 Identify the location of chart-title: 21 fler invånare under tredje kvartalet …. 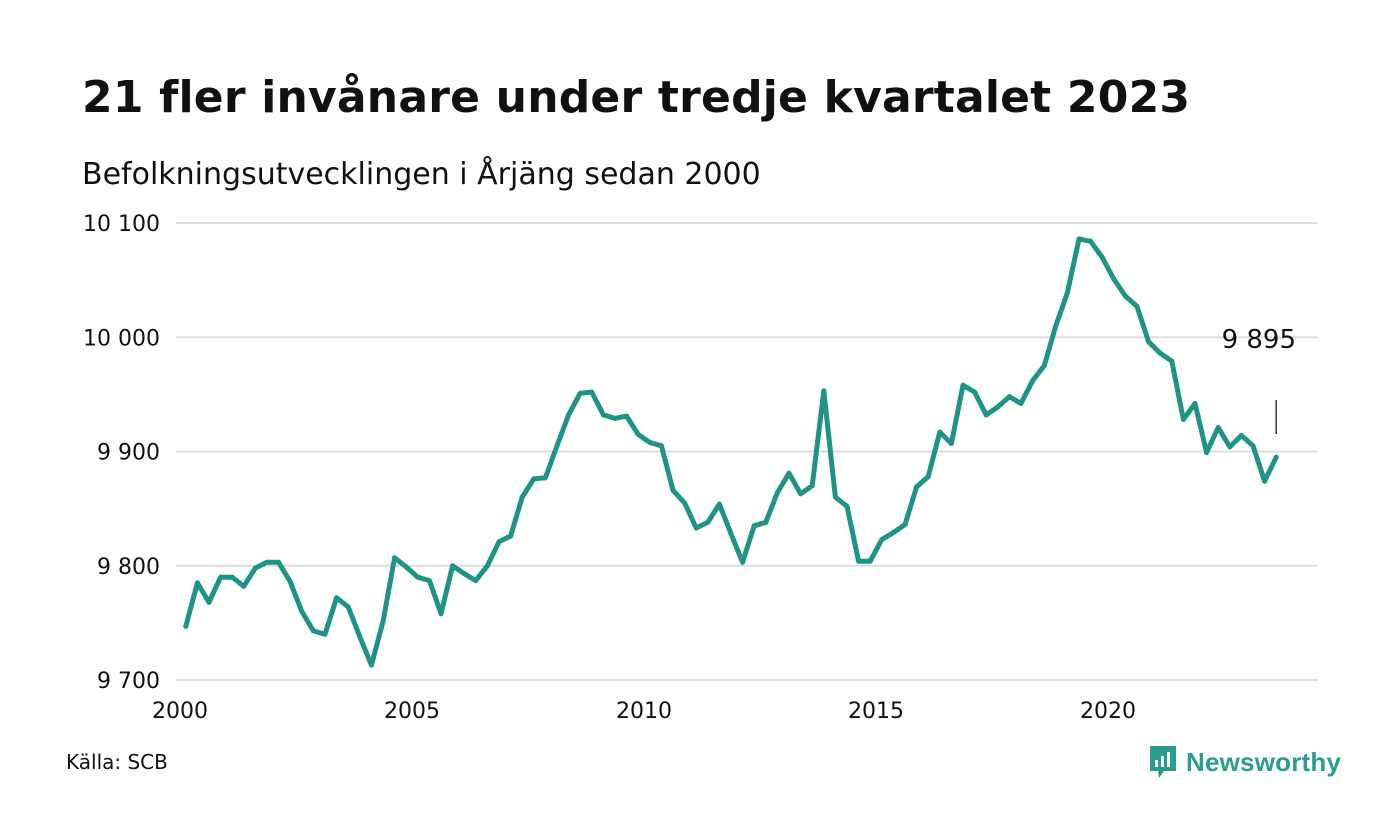
(636, 97).